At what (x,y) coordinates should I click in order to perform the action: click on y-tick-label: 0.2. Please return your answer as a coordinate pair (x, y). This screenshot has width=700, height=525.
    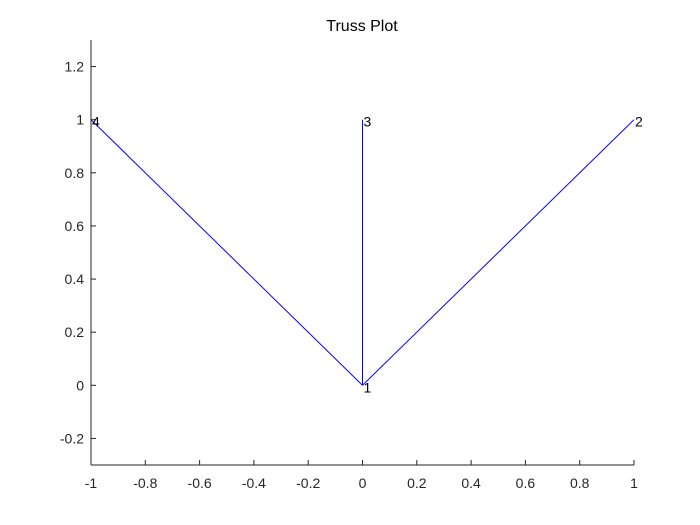
    Looking at the image, I should click on (75, 332).